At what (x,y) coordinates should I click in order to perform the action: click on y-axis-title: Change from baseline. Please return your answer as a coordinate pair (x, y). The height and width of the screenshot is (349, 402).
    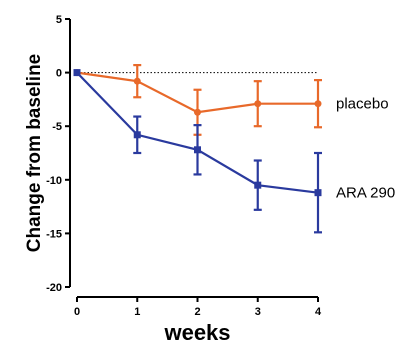
    Looking at the image, I should click on (34, 153).